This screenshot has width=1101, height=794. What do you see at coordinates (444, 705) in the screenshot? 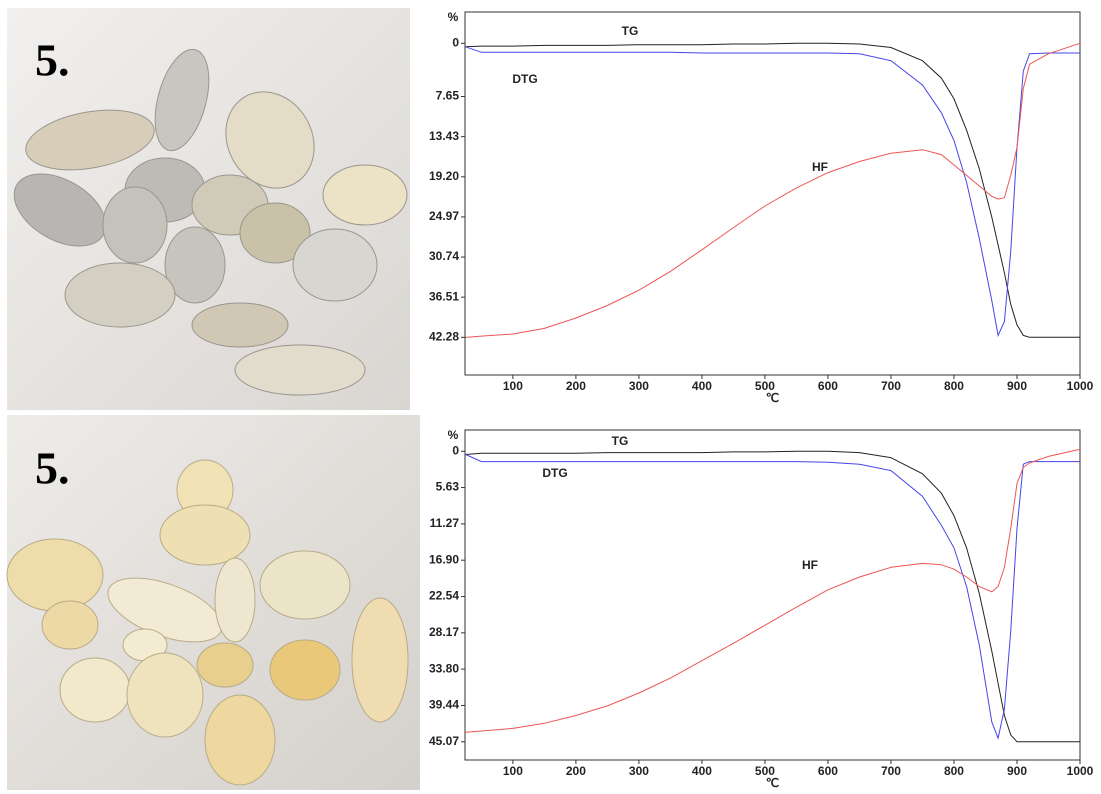
I see `y-tick-label: 39.44` at bounding box center [444, 705].